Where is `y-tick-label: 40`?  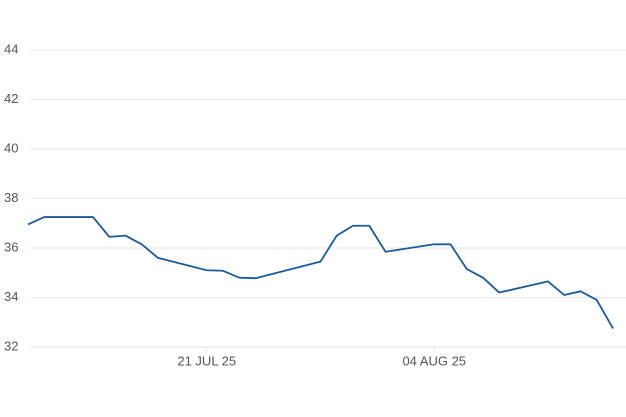 y-tick-label: 40 is located at coordinates (11, 147).